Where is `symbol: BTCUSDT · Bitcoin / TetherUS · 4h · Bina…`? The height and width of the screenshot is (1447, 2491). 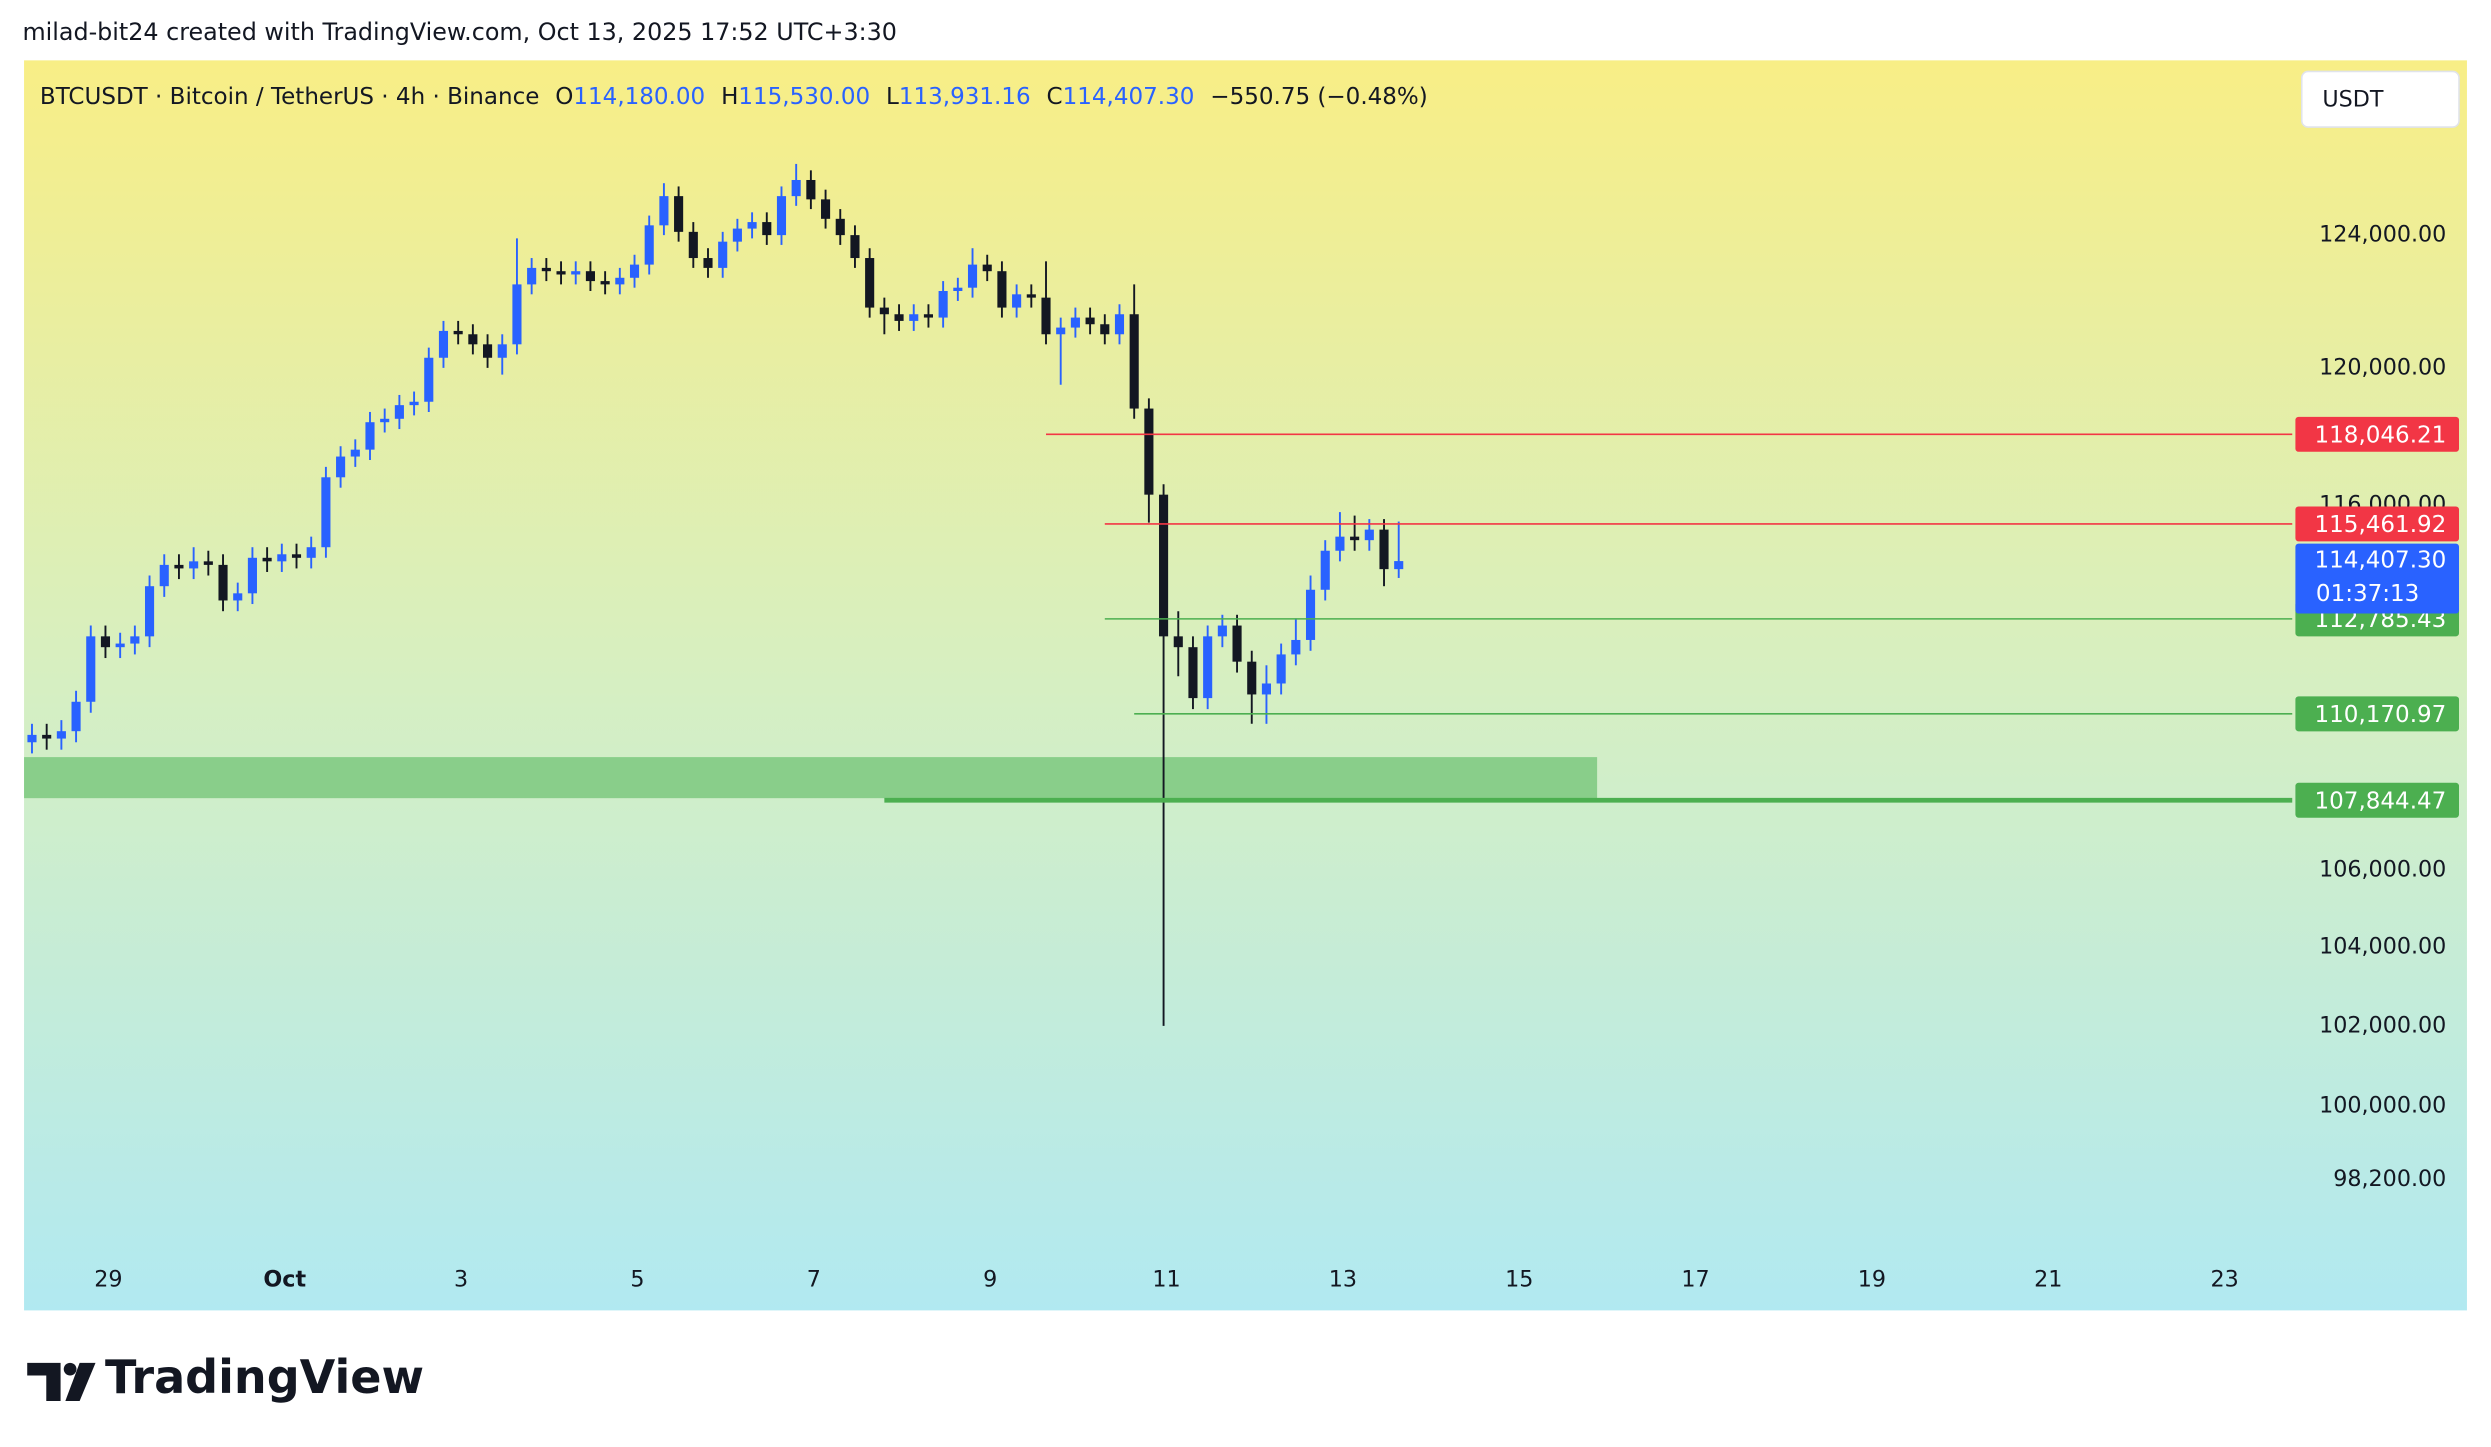
symbol: BTCUSDT · Bitcoin / TetherUS · 4h · Bina… is located at coordinates (289, 96).